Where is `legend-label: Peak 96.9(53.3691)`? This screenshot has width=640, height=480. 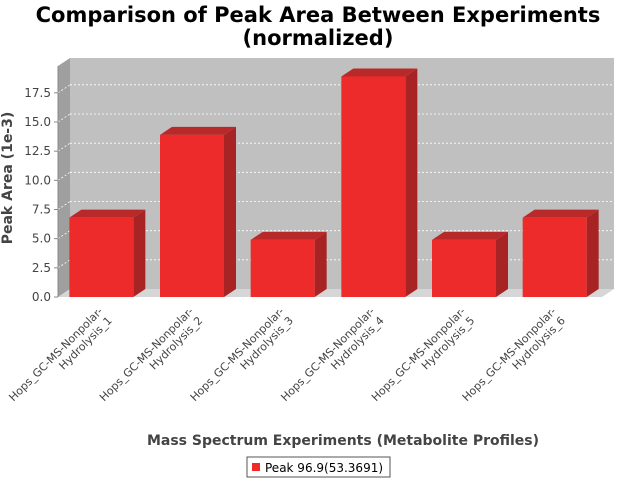
legend-label: Peak 96.9(53.3691) is located at coordinates (324, 468).